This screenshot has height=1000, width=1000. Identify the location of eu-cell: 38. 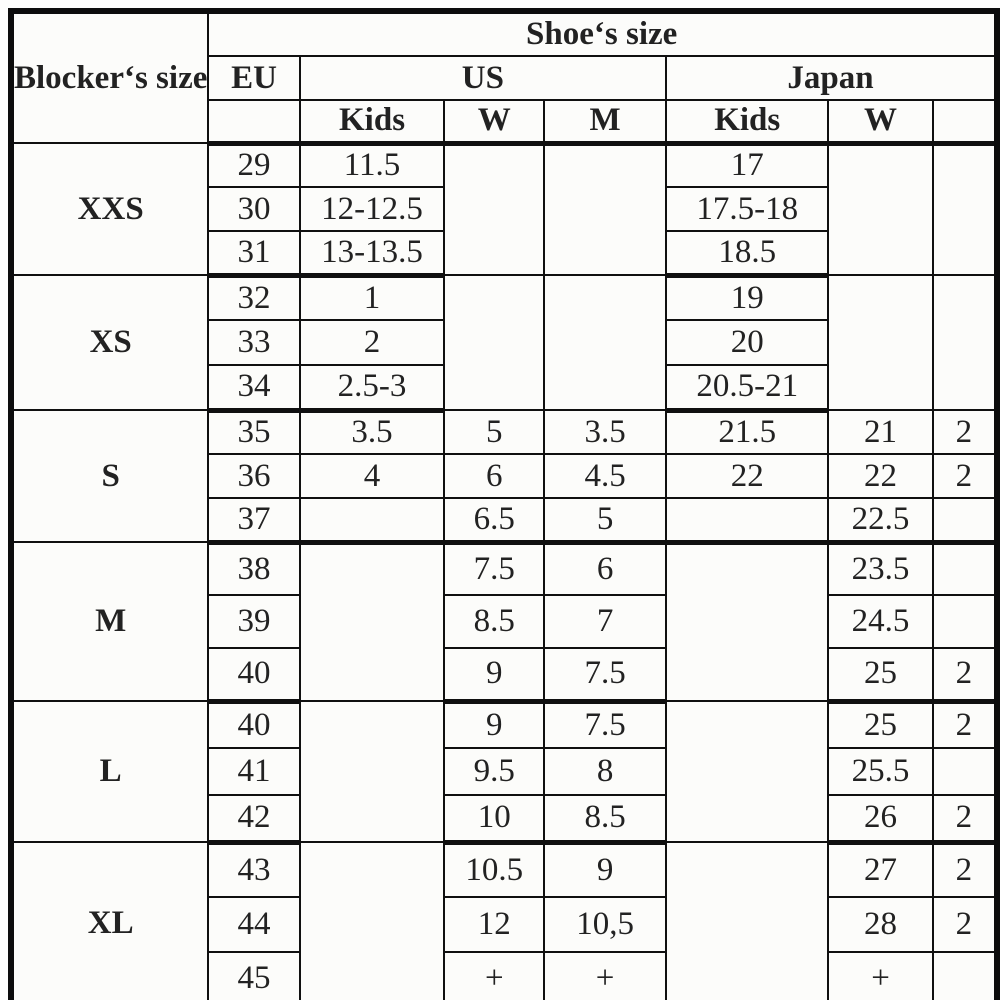
(254, 568).